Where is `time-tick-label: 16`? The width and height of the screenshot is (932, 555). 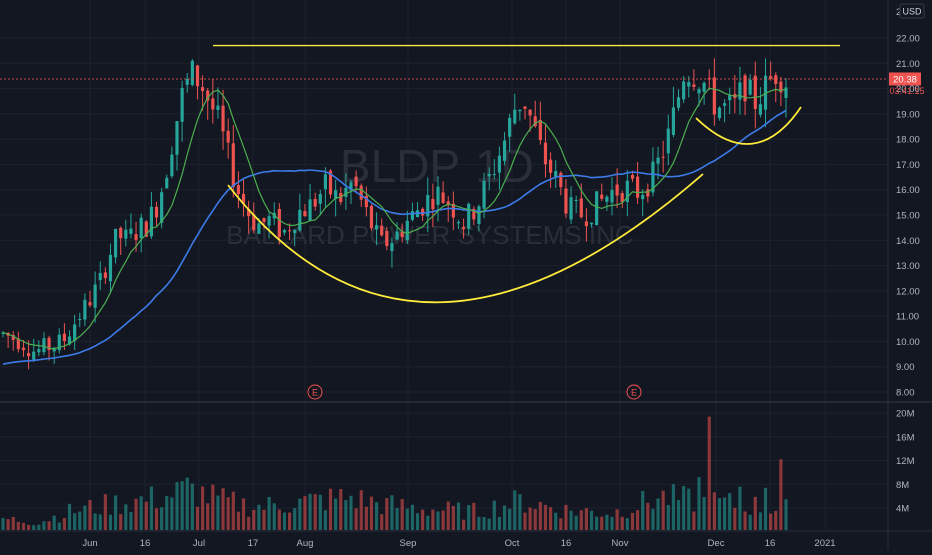 time-tick-label: 16 is located at coordinates (145, 543).